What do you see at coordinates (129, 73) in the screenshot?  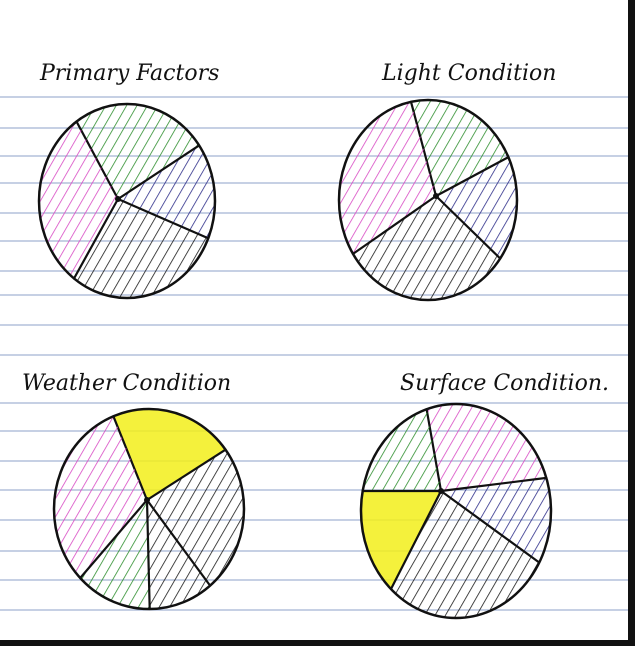 I see `chart-title-primary-factors: Primary Factors` at bounding box center [129, 73].